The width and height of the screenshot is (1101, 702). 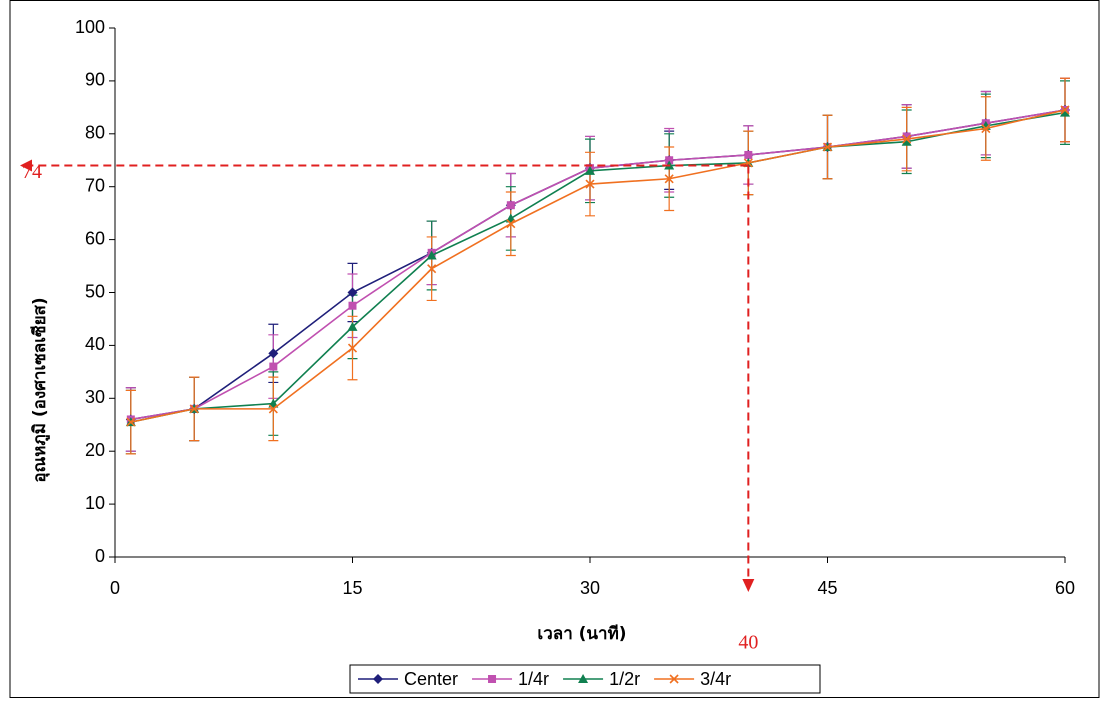 What do you see at coordinates (90, 27) in the screenshot?
I see `y-tick-label: 100` at bounding box center [90, 27].